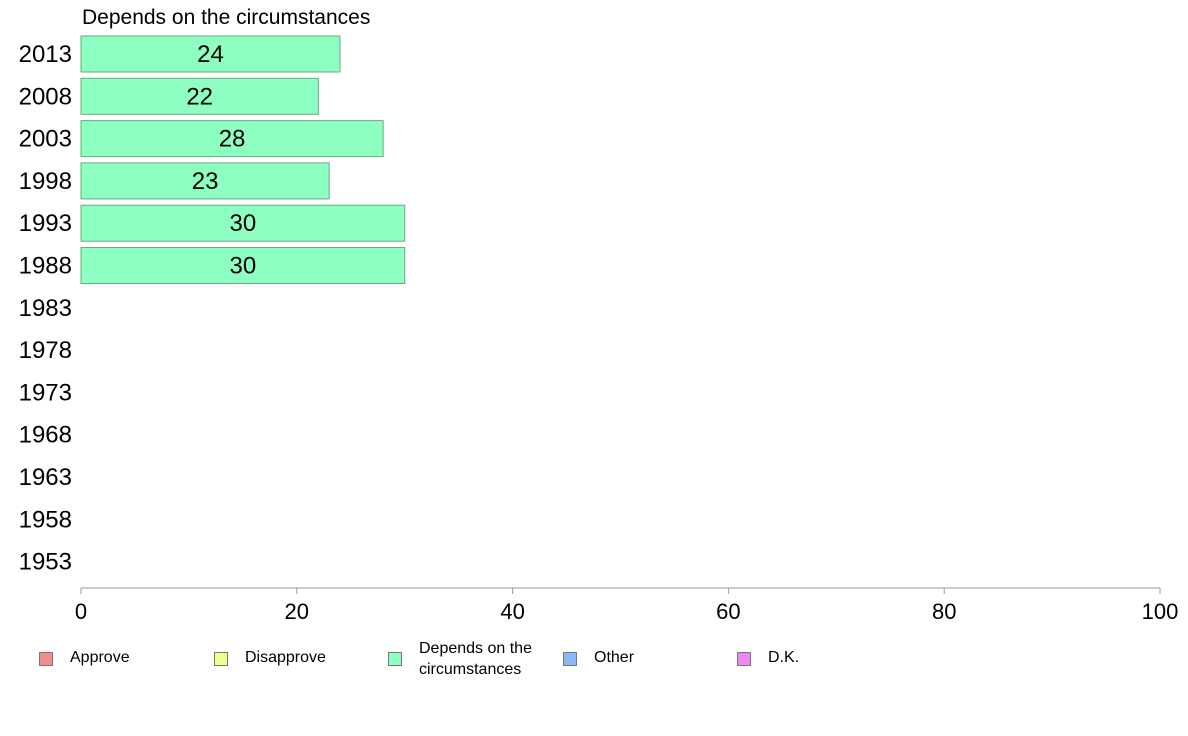 The height and width of the screenshot is (736, 1188). I want to click on legend-swatch-dk, so click(744, 659).